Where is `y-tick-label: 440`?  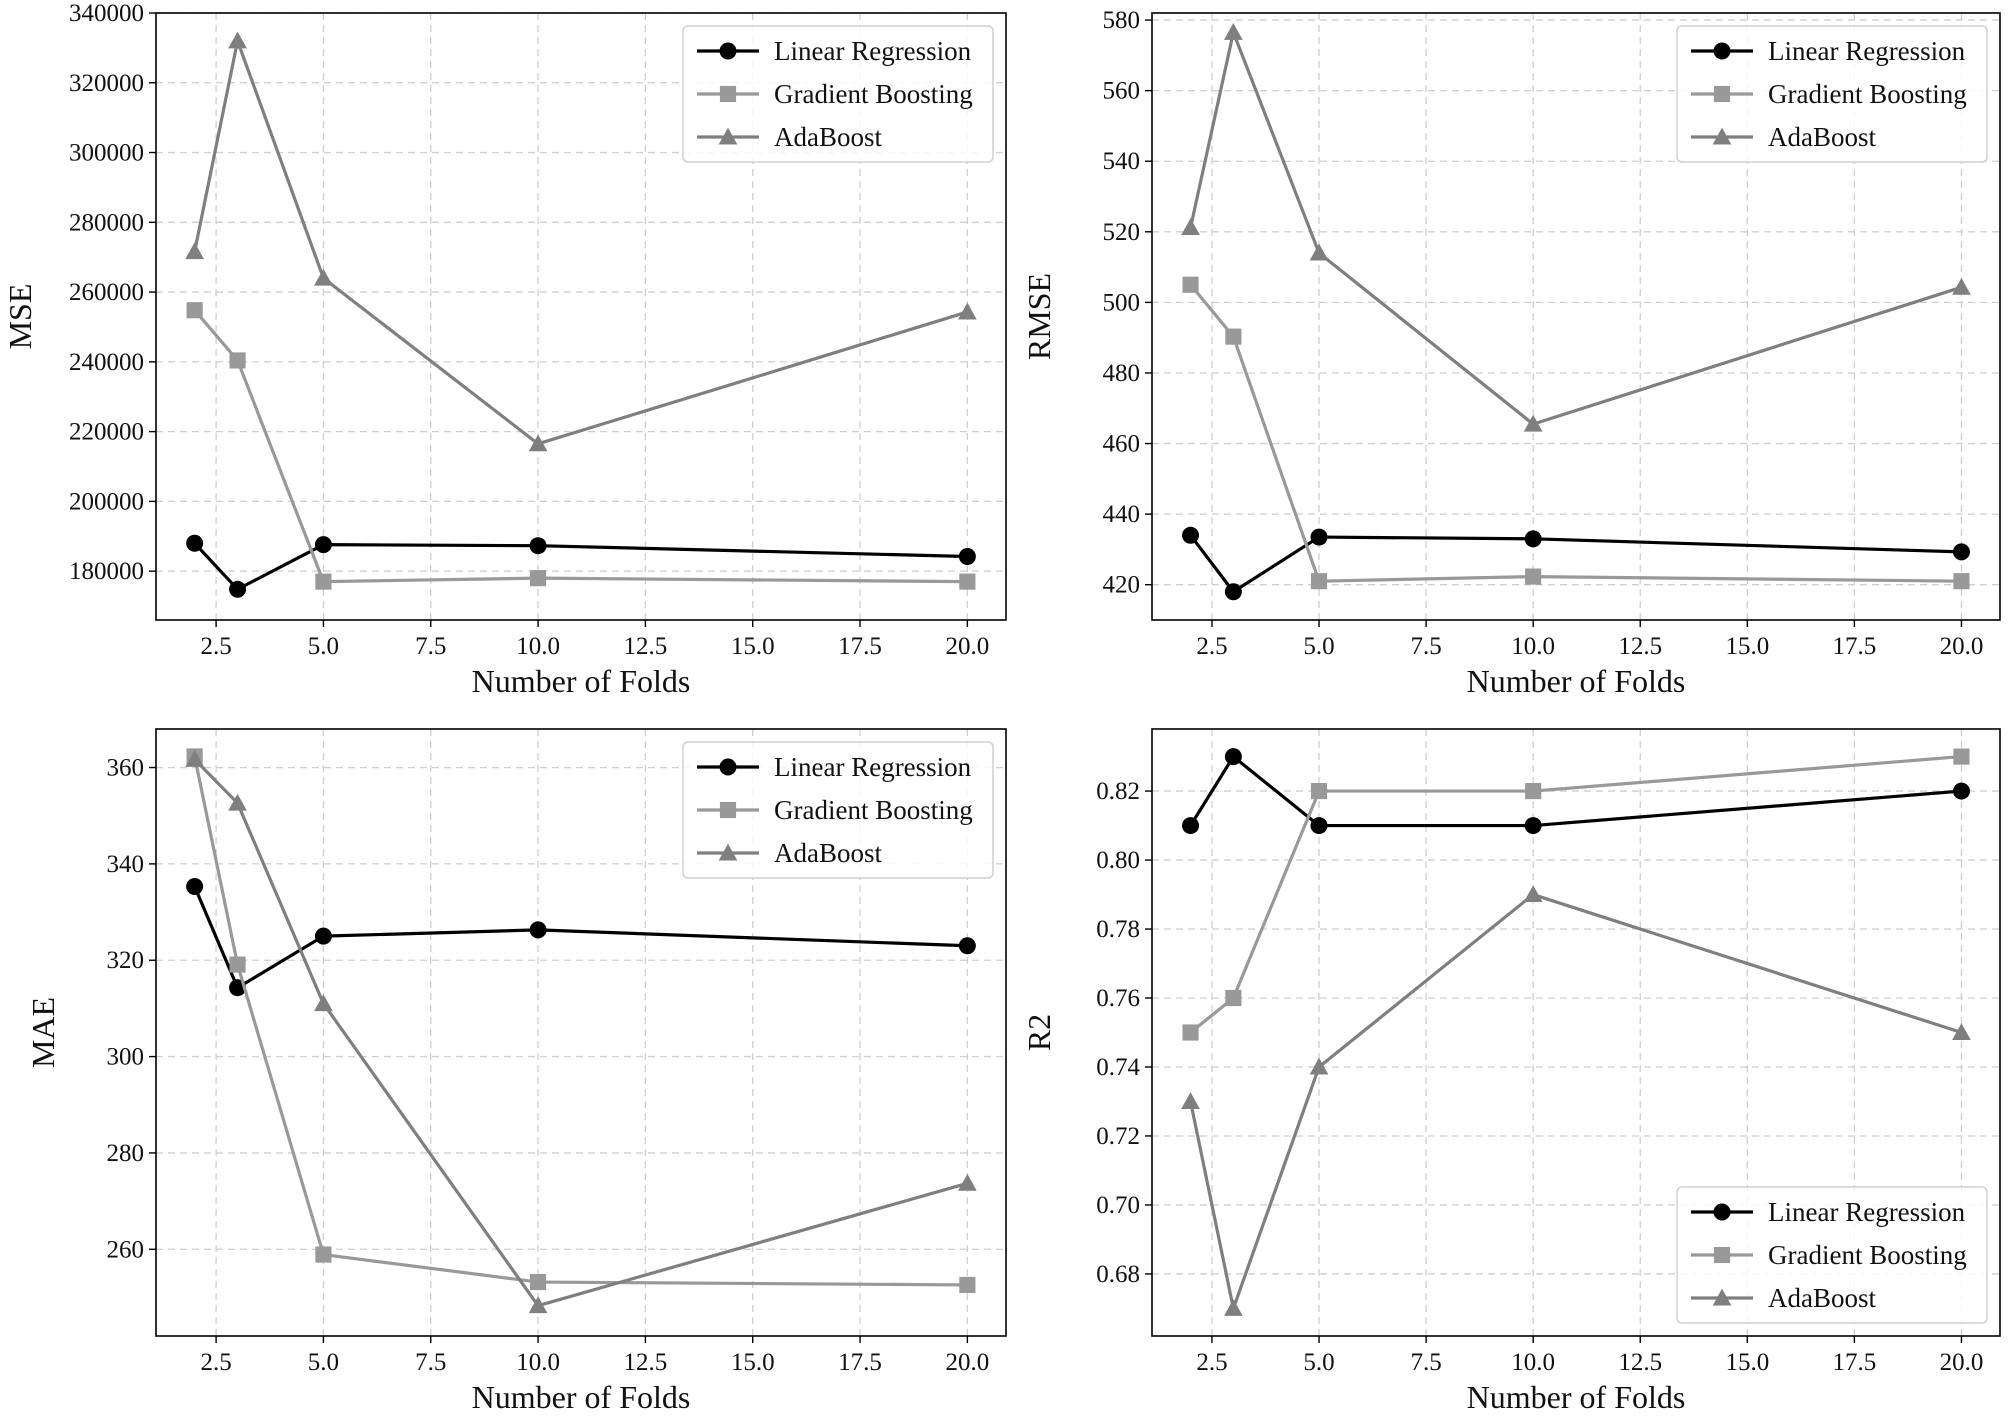
y-tick-label: 440 is located at coordinates (1122, 514).